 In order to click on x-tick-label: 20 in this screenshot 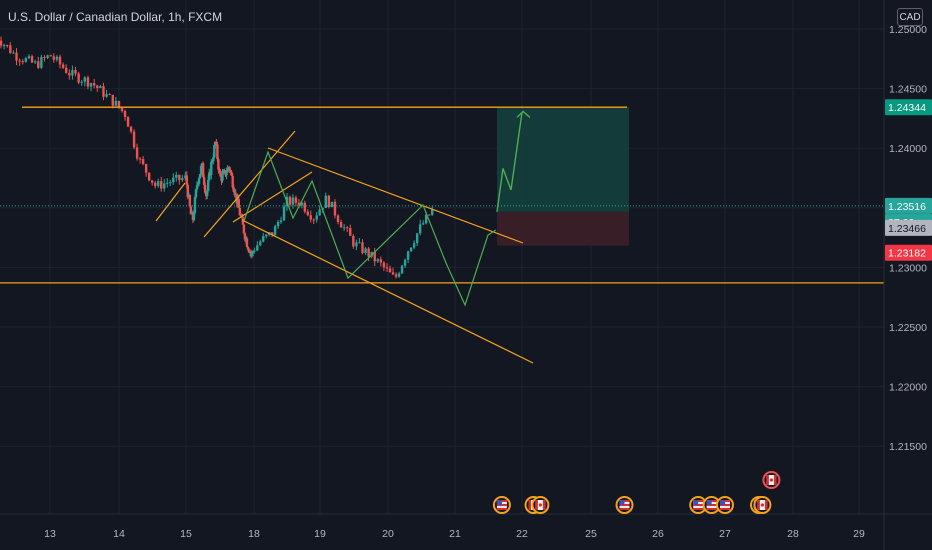, I will do `click(388, 534)`.